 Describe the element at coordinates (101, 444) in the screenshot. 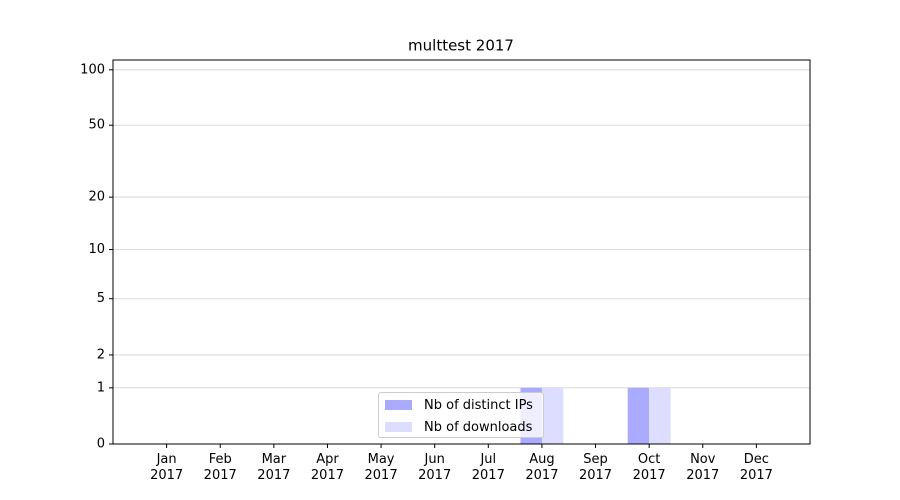

I see `y-tick-label: 0` at that location.